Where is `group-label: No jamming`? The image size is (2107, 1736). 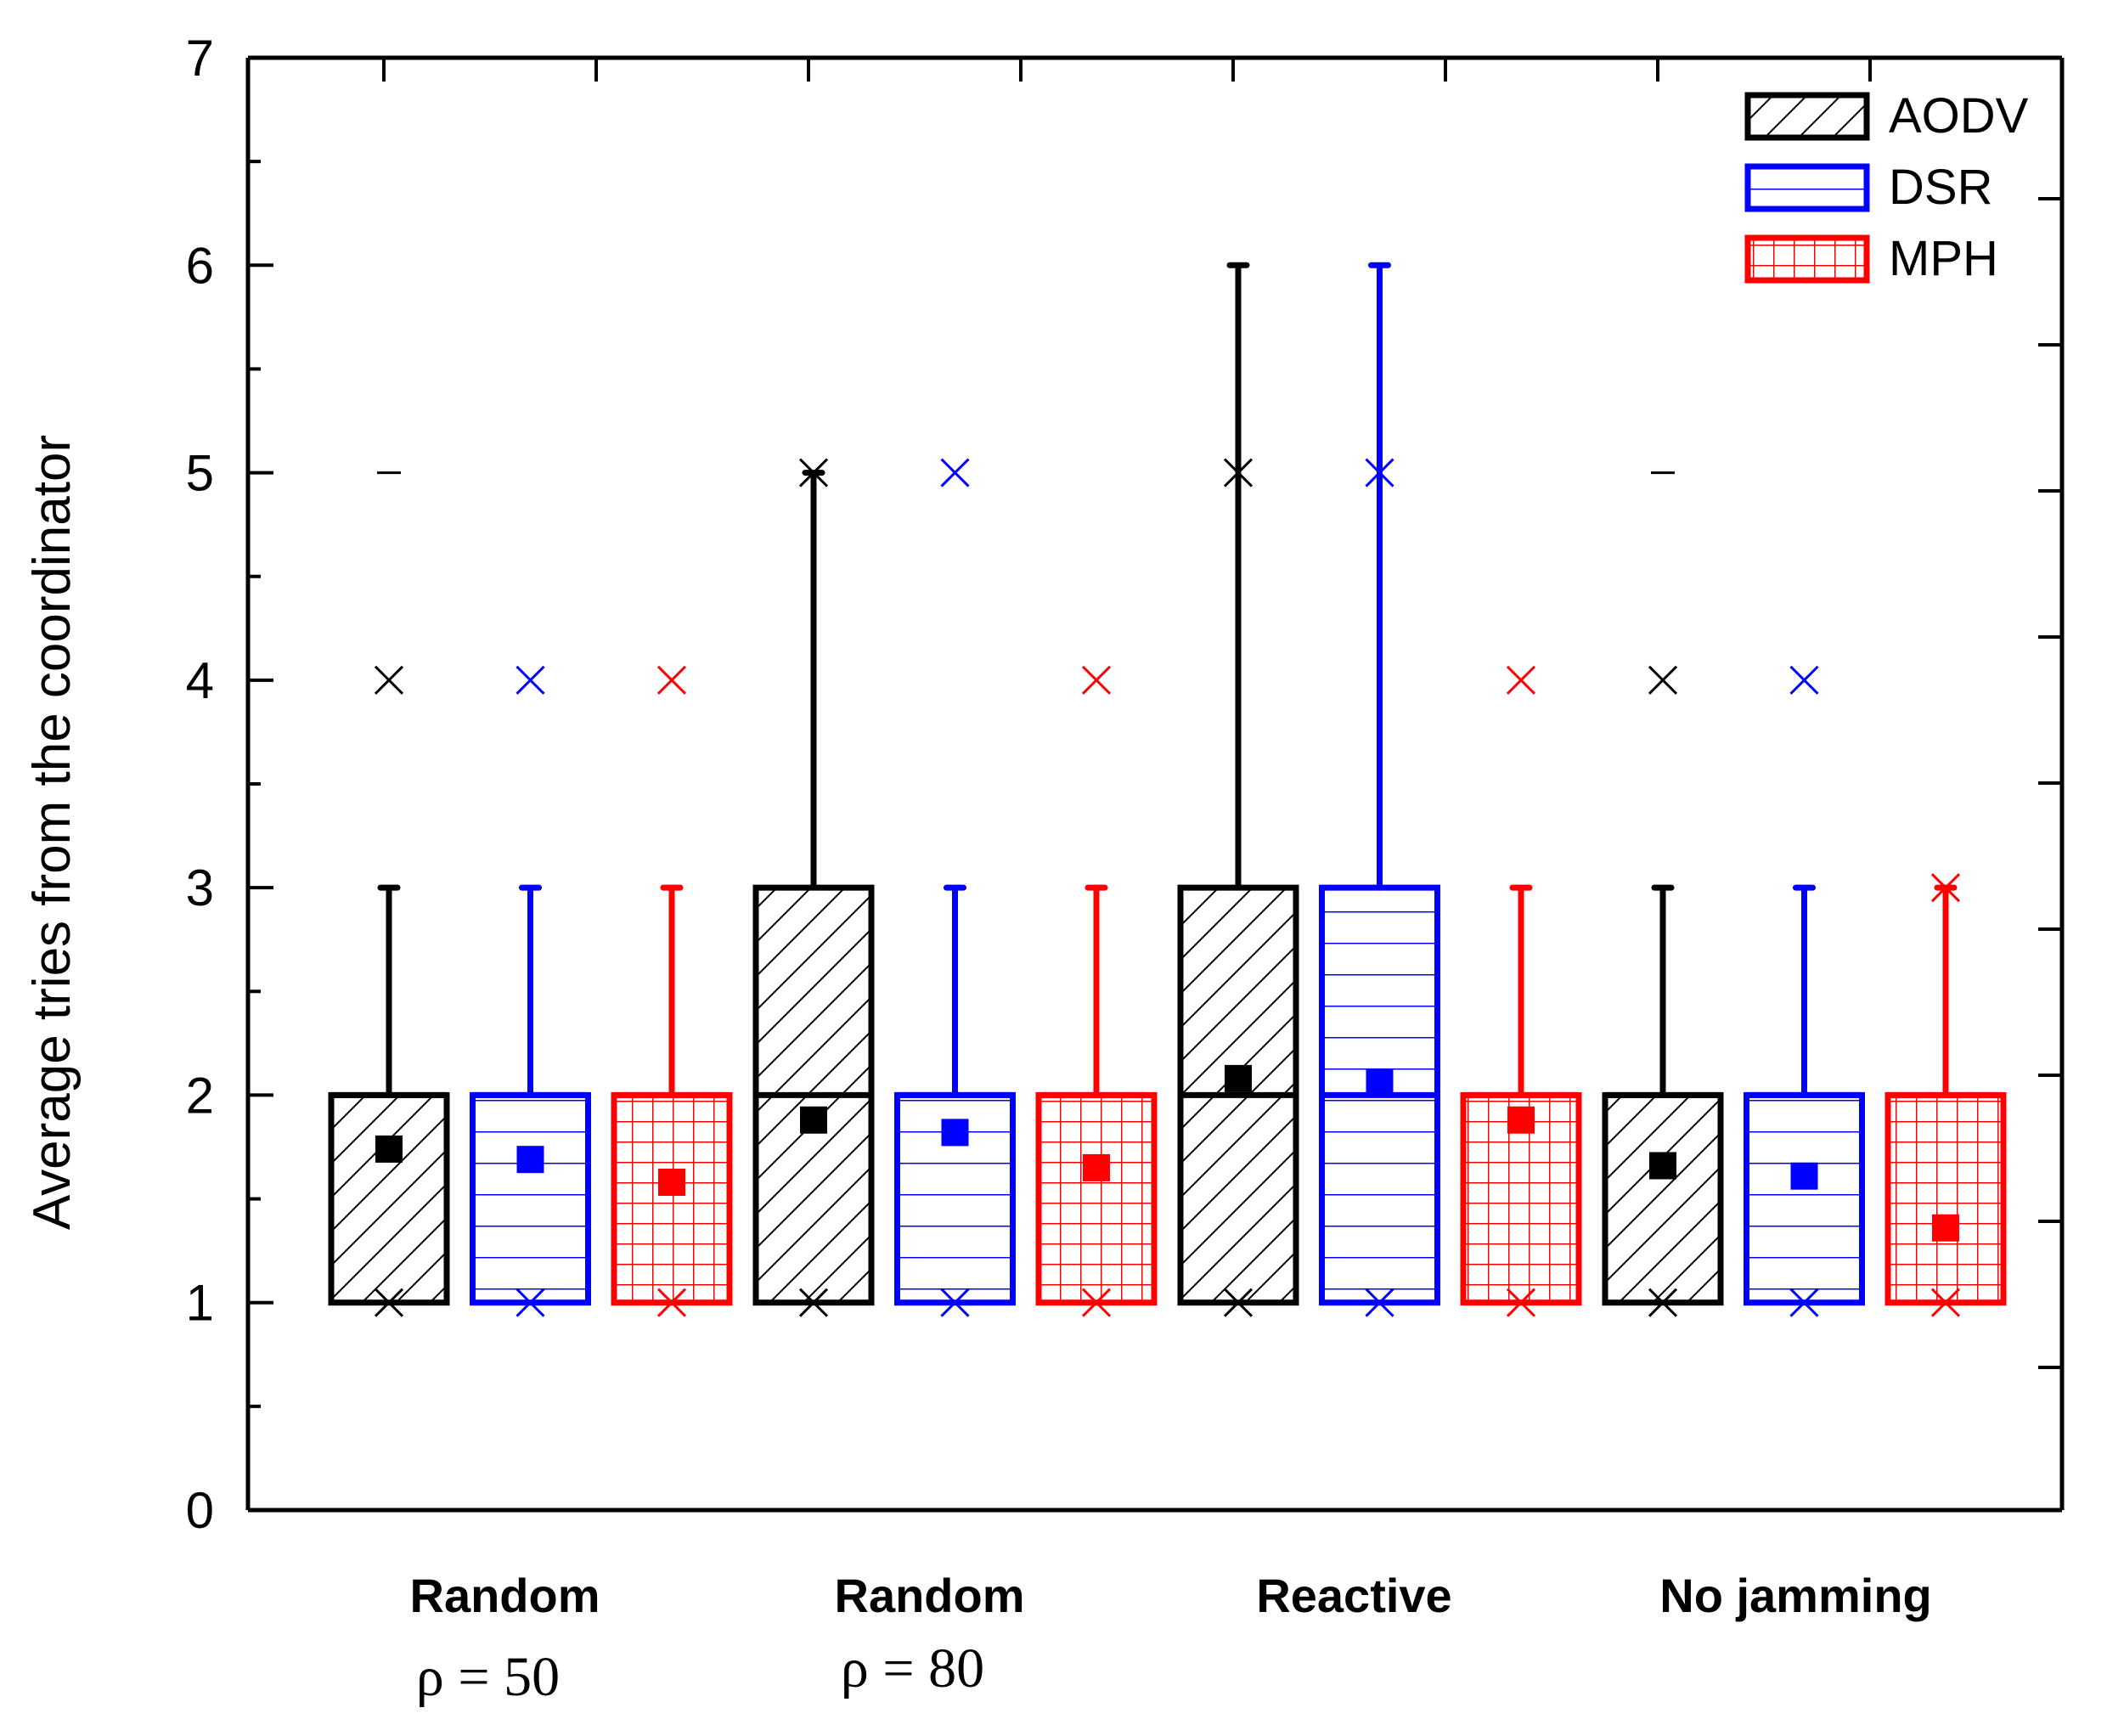
group-label: No jamming is located at coordinates (1795, 1595).